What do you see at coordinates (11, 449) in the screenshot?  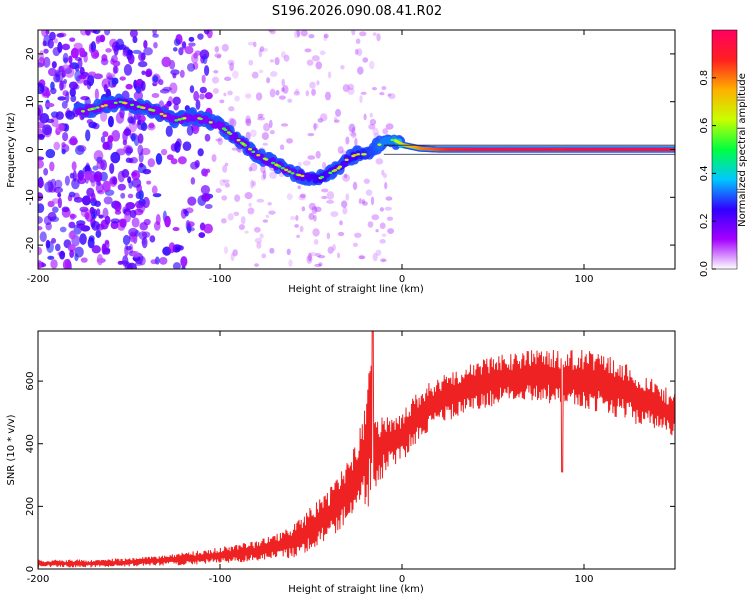 I see `snr-ylabel: SNR (10 * v/v)` at bounding box center [11, 449].